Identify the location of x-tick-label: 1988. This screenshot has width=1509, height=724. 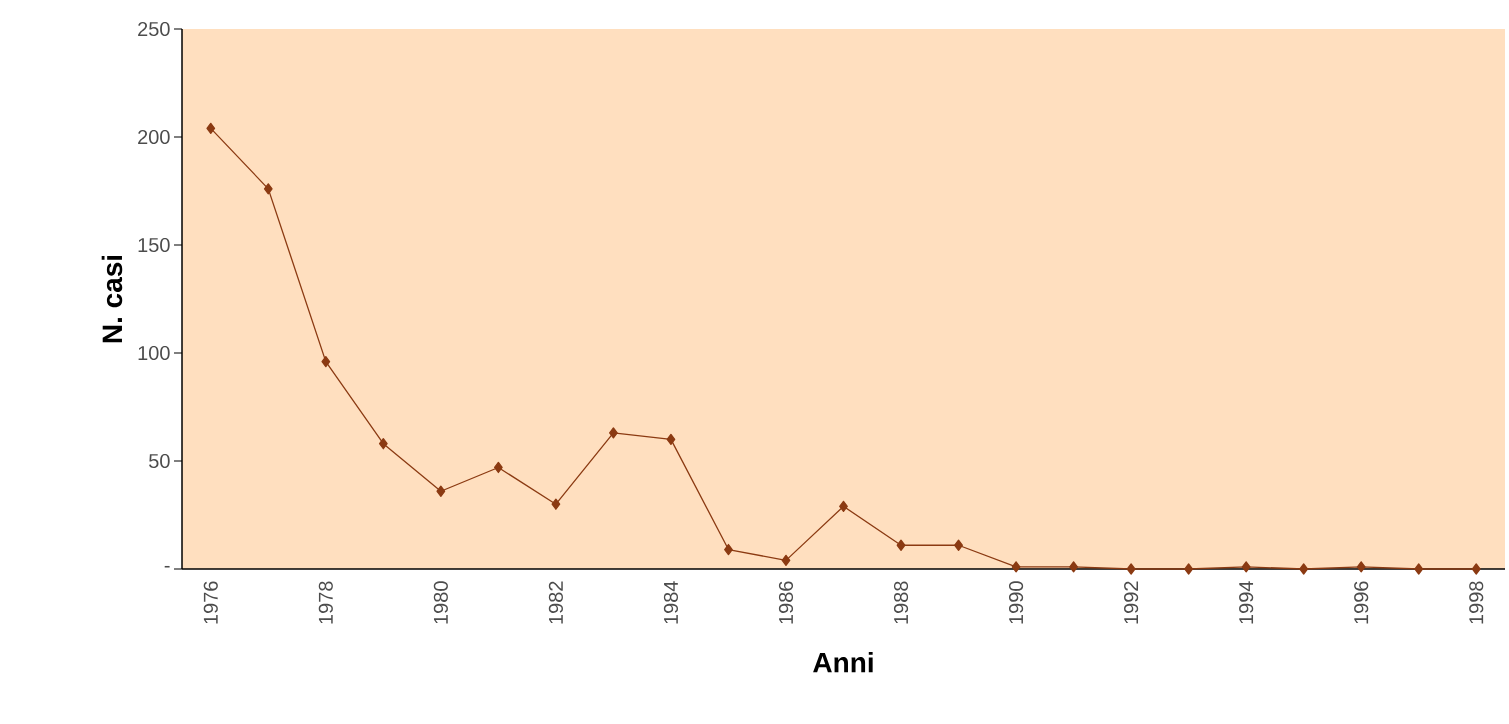
(901, 602).